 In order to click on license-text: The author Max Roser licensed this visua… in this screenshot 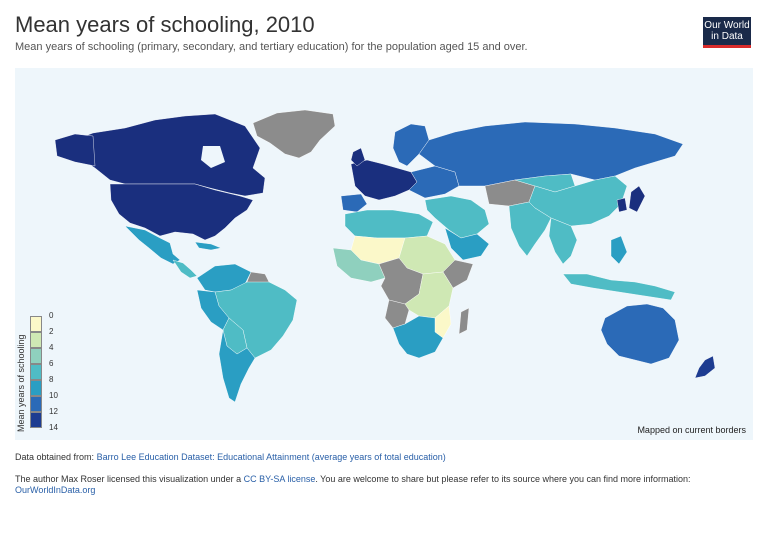, I will do `click(380, 485)`.